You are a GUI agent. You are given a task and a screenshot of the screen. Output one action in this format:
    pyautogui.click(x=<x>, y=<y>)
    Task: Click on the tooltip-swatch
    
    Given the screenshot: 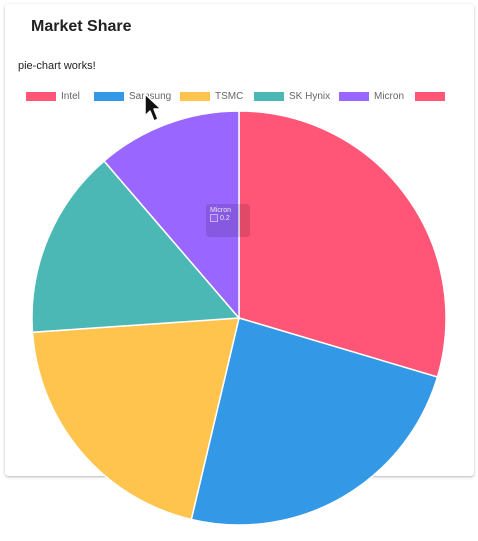 What is the action you would take?
    pyautogui.click(x=214, y=218)
    